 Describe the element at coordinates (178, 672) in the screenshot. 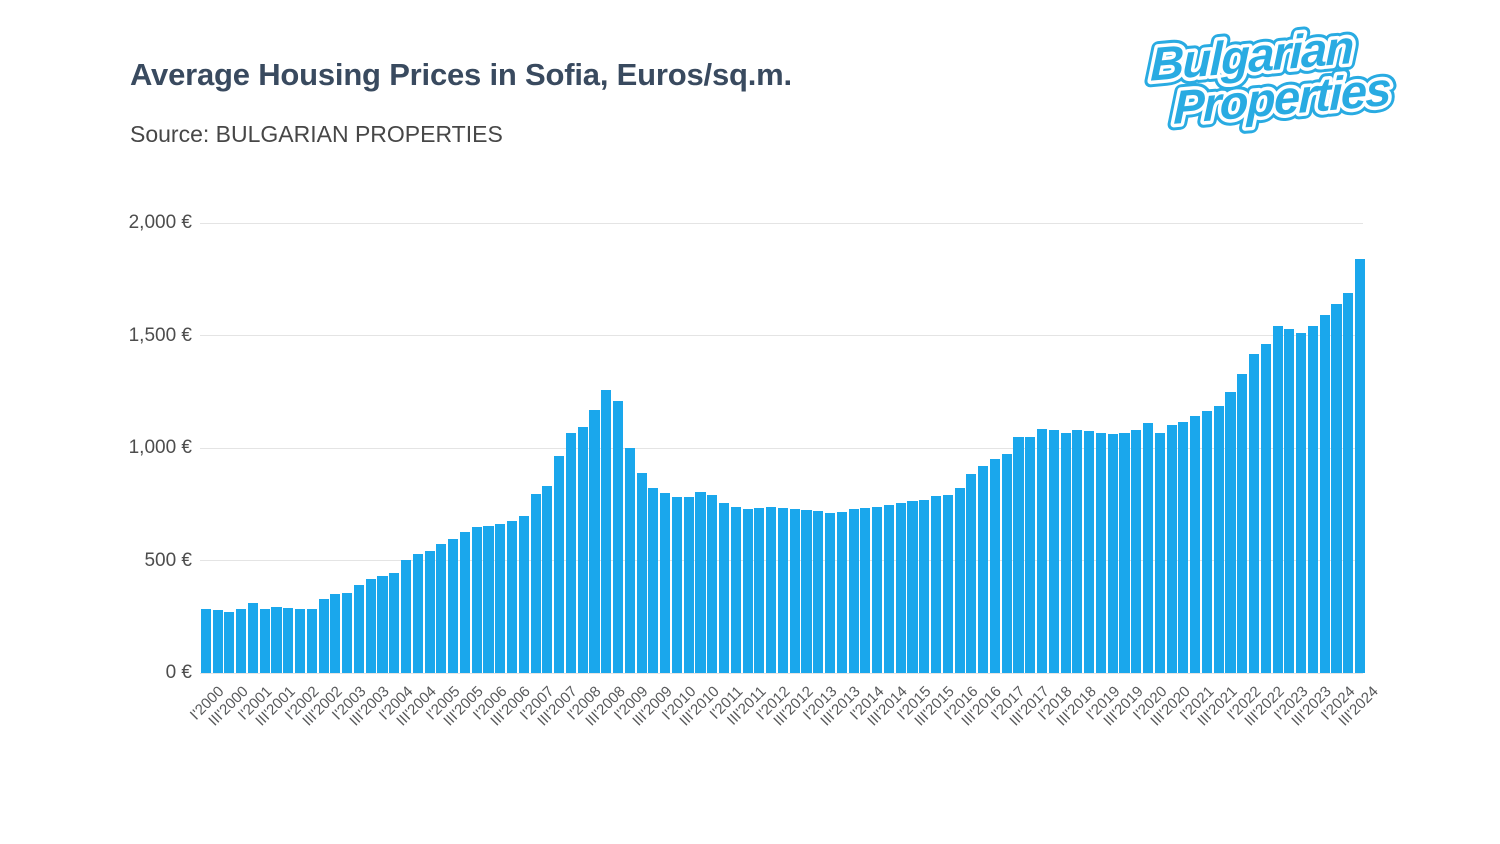

I see `y-tick-label: 0 €` at that location.